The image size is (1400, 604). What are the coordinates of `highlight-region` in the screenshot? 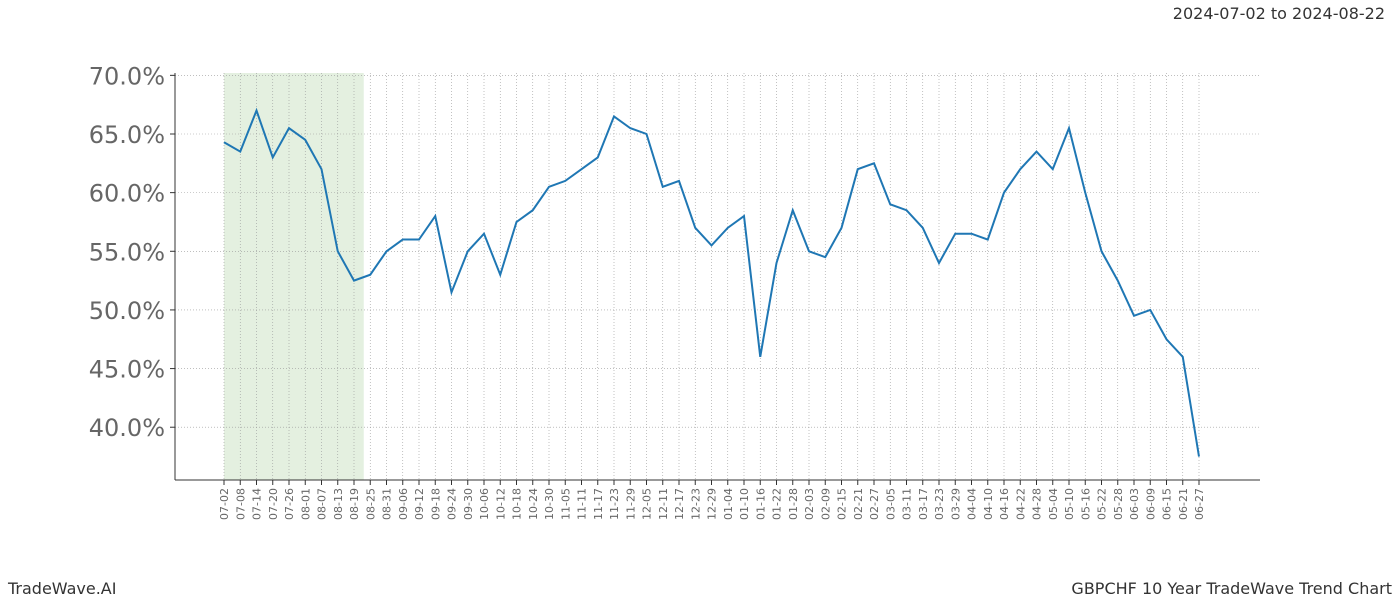 It's located at (294, 276).